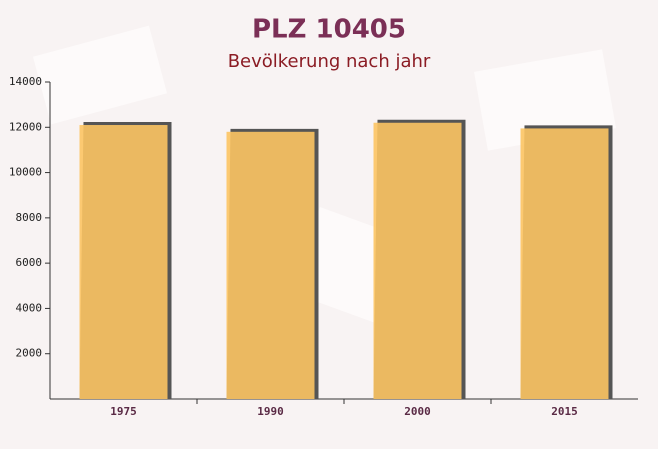  What do you see at coordinates (25, 126) in the screenshot?
I see `y-tick-label: 12000` at bounding box center [25, 126].